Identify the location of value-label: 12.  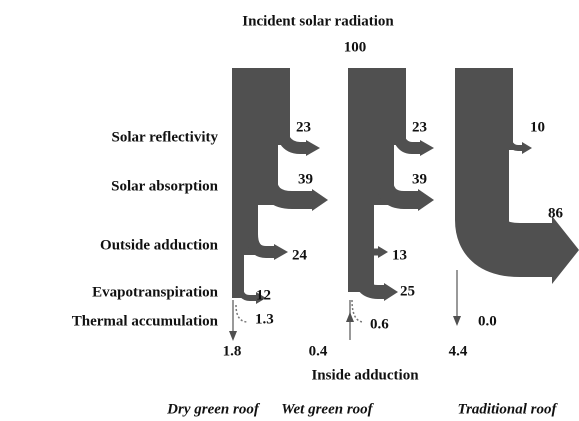
(263, 295).